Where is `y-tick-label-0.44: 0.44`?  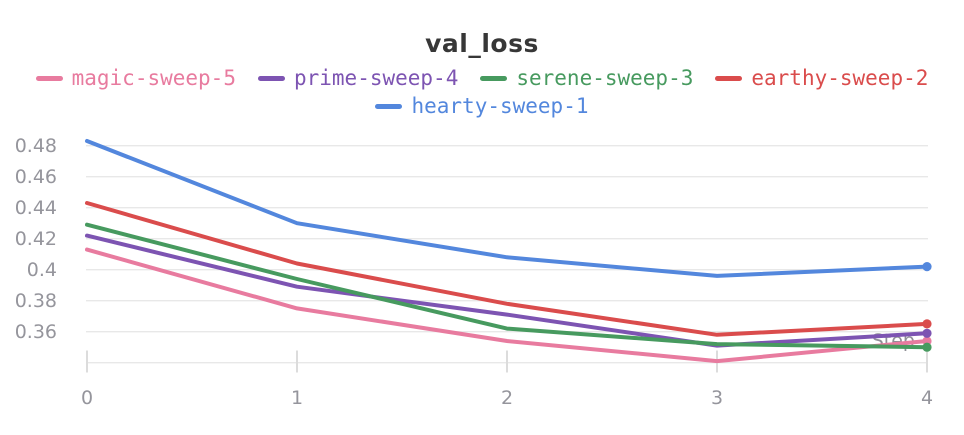
y-tick-label-0.44: 0.44 is located at coordinates (35, 208).